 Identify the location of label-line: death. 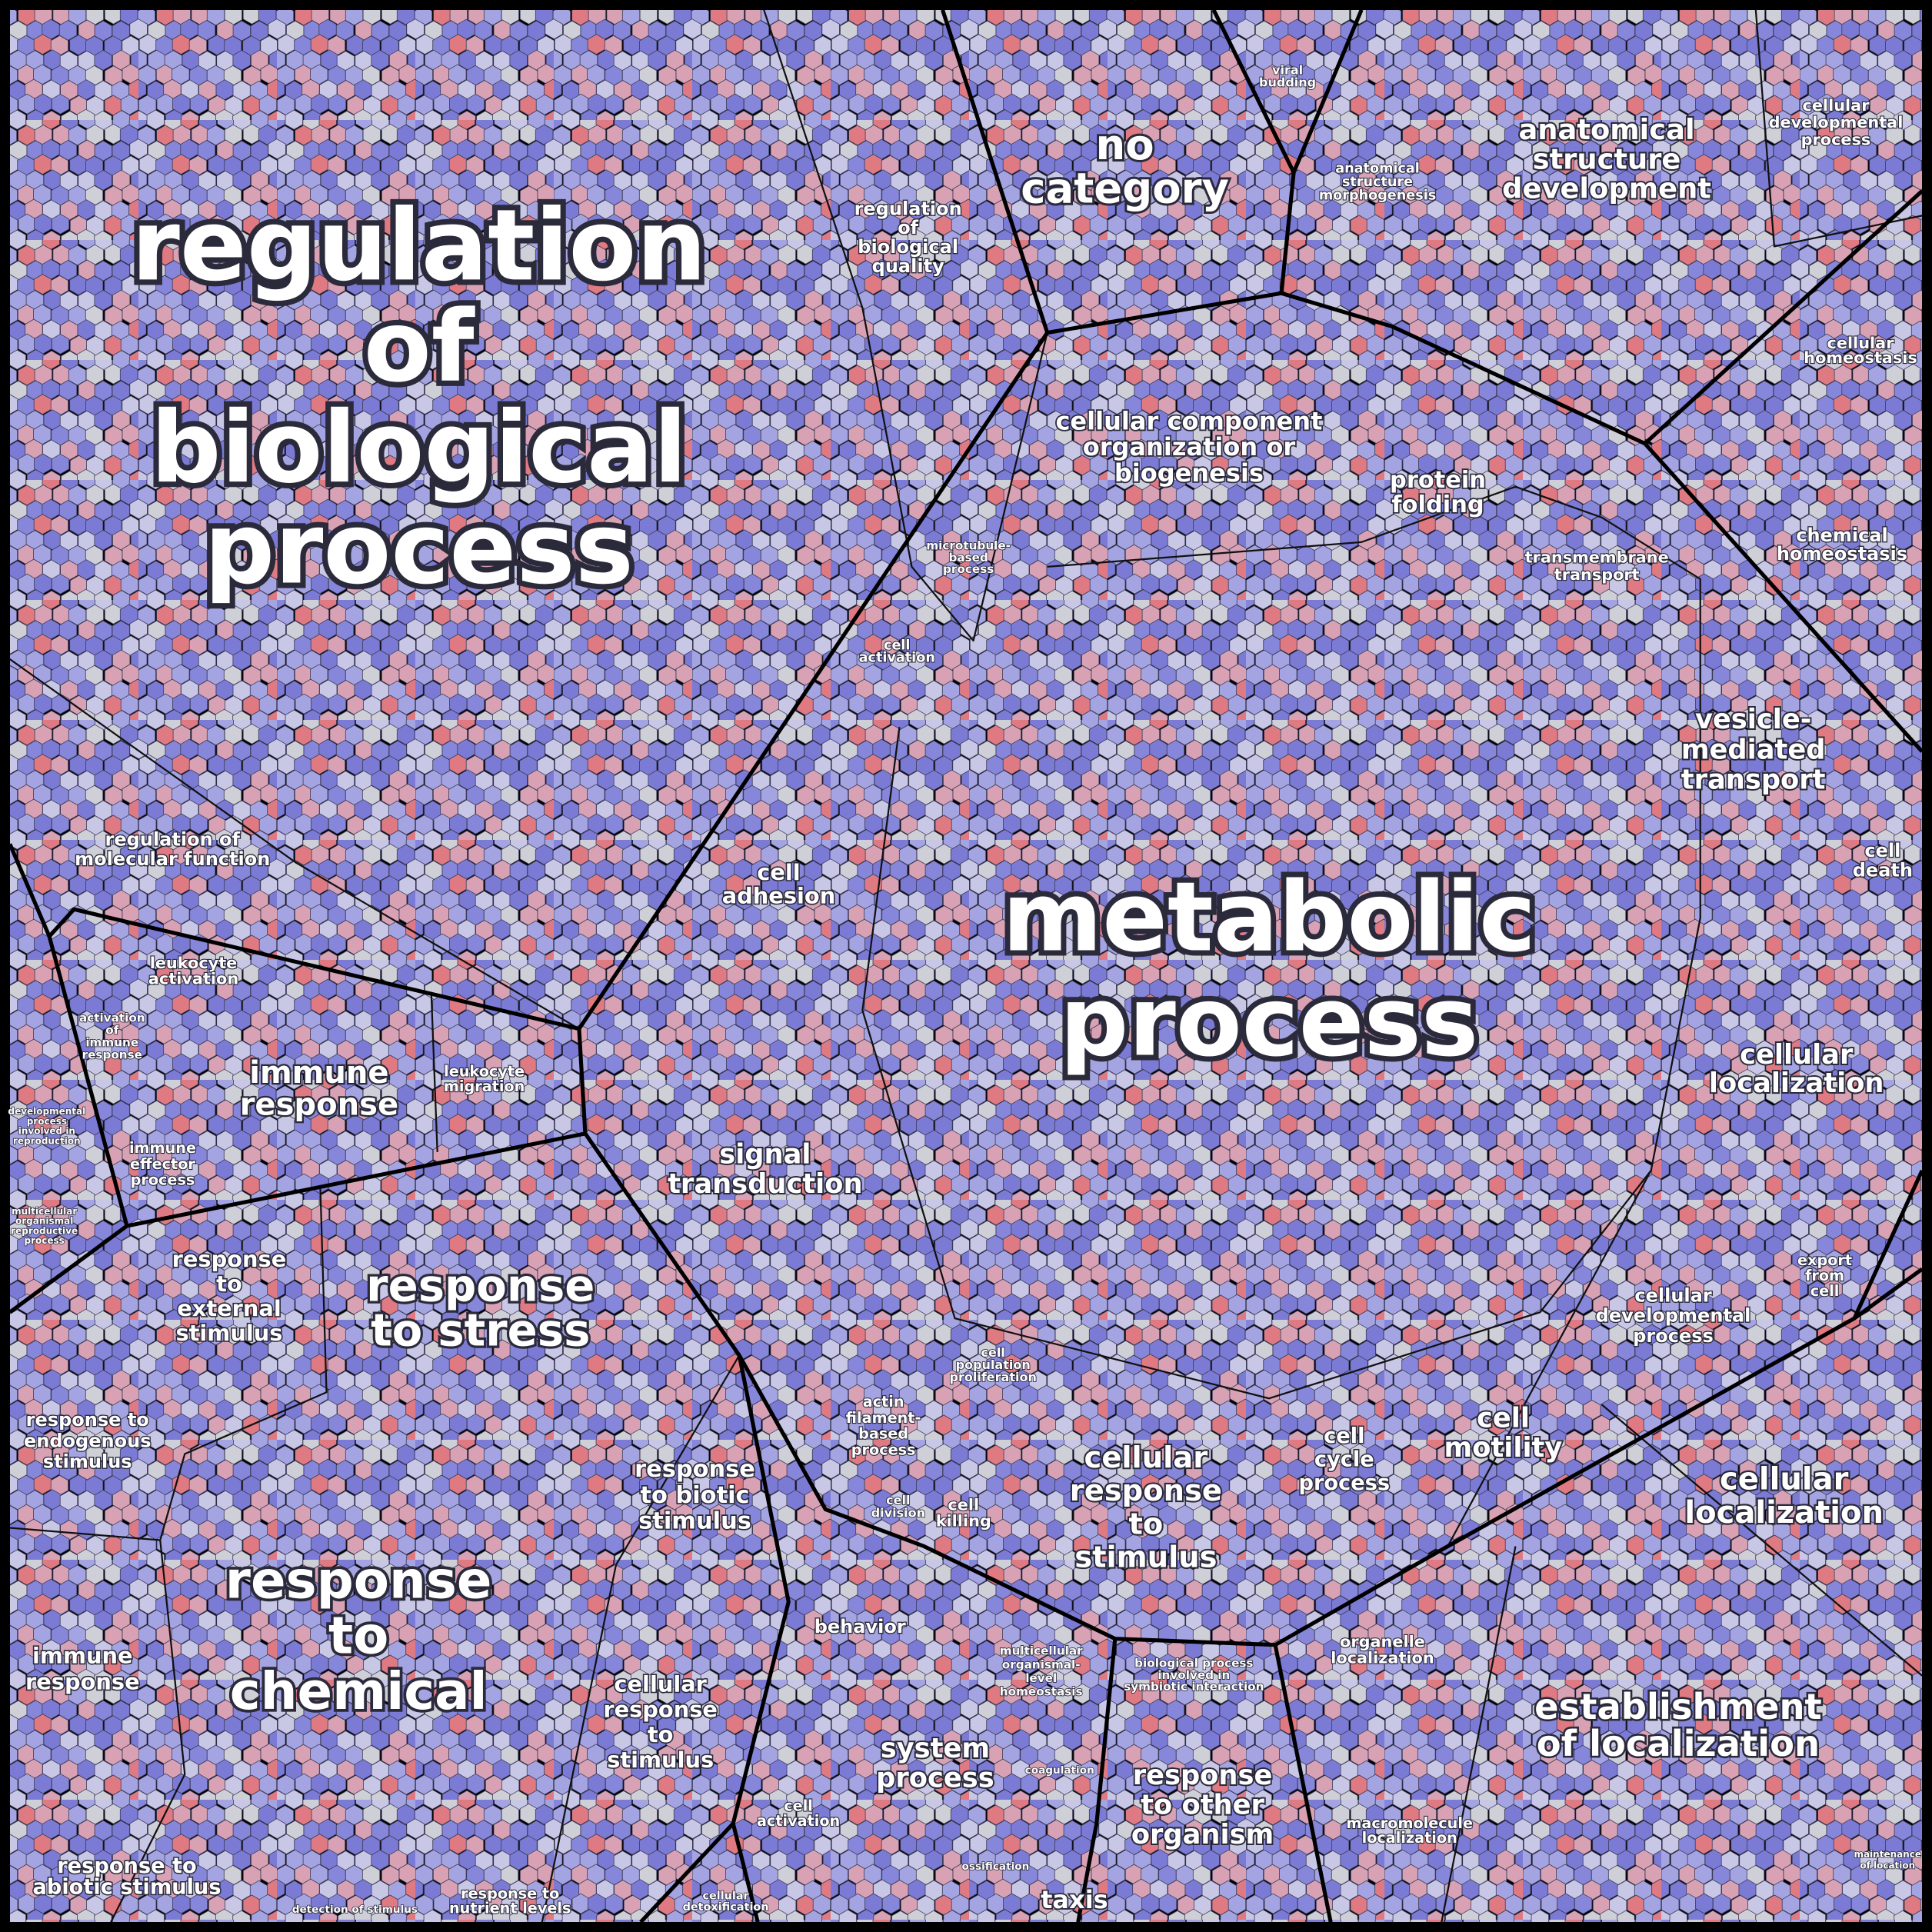
(1883, 870).